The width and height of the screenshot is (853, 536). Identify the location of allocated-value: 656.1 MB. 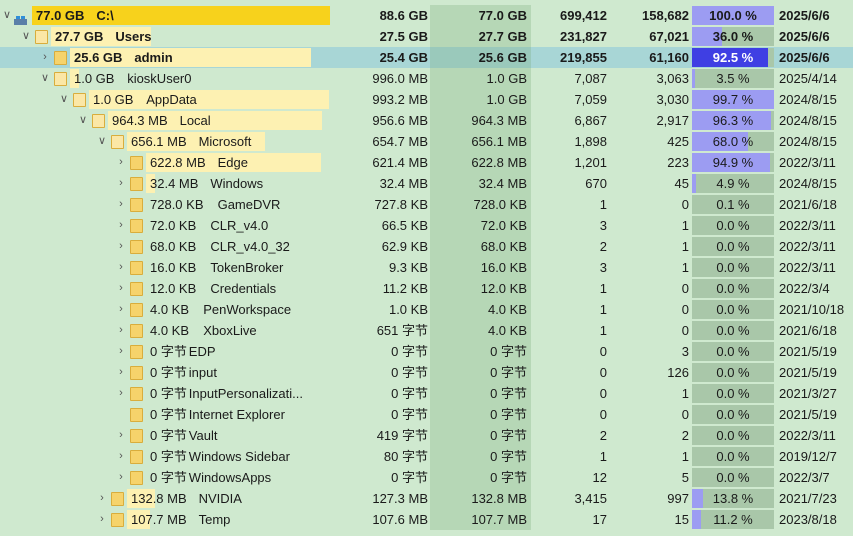
(480, 141).